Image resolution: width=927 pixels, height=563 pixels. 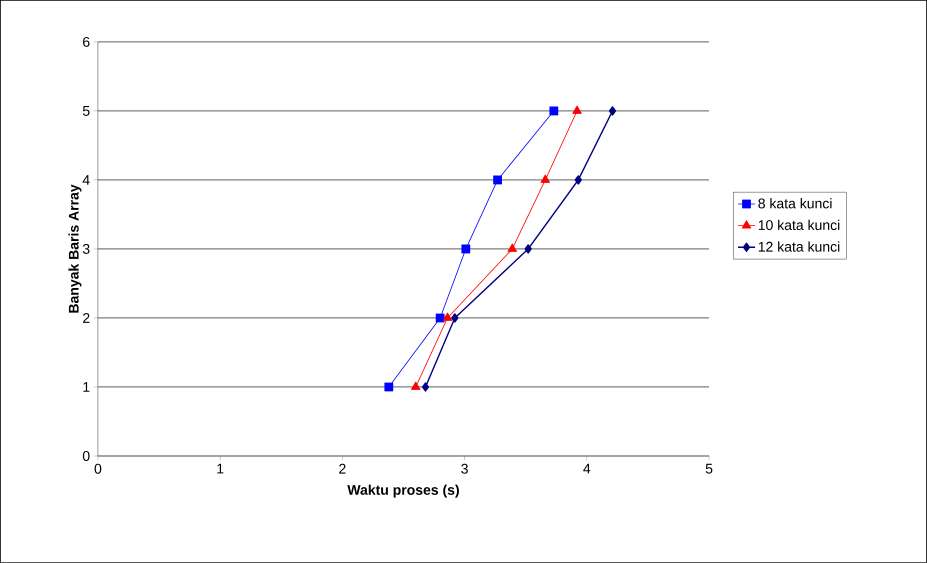 What do you see at coordinates (86, 180) in the screenshot?
I see `y-tick-label: 4` at bounding box center [86, 180].